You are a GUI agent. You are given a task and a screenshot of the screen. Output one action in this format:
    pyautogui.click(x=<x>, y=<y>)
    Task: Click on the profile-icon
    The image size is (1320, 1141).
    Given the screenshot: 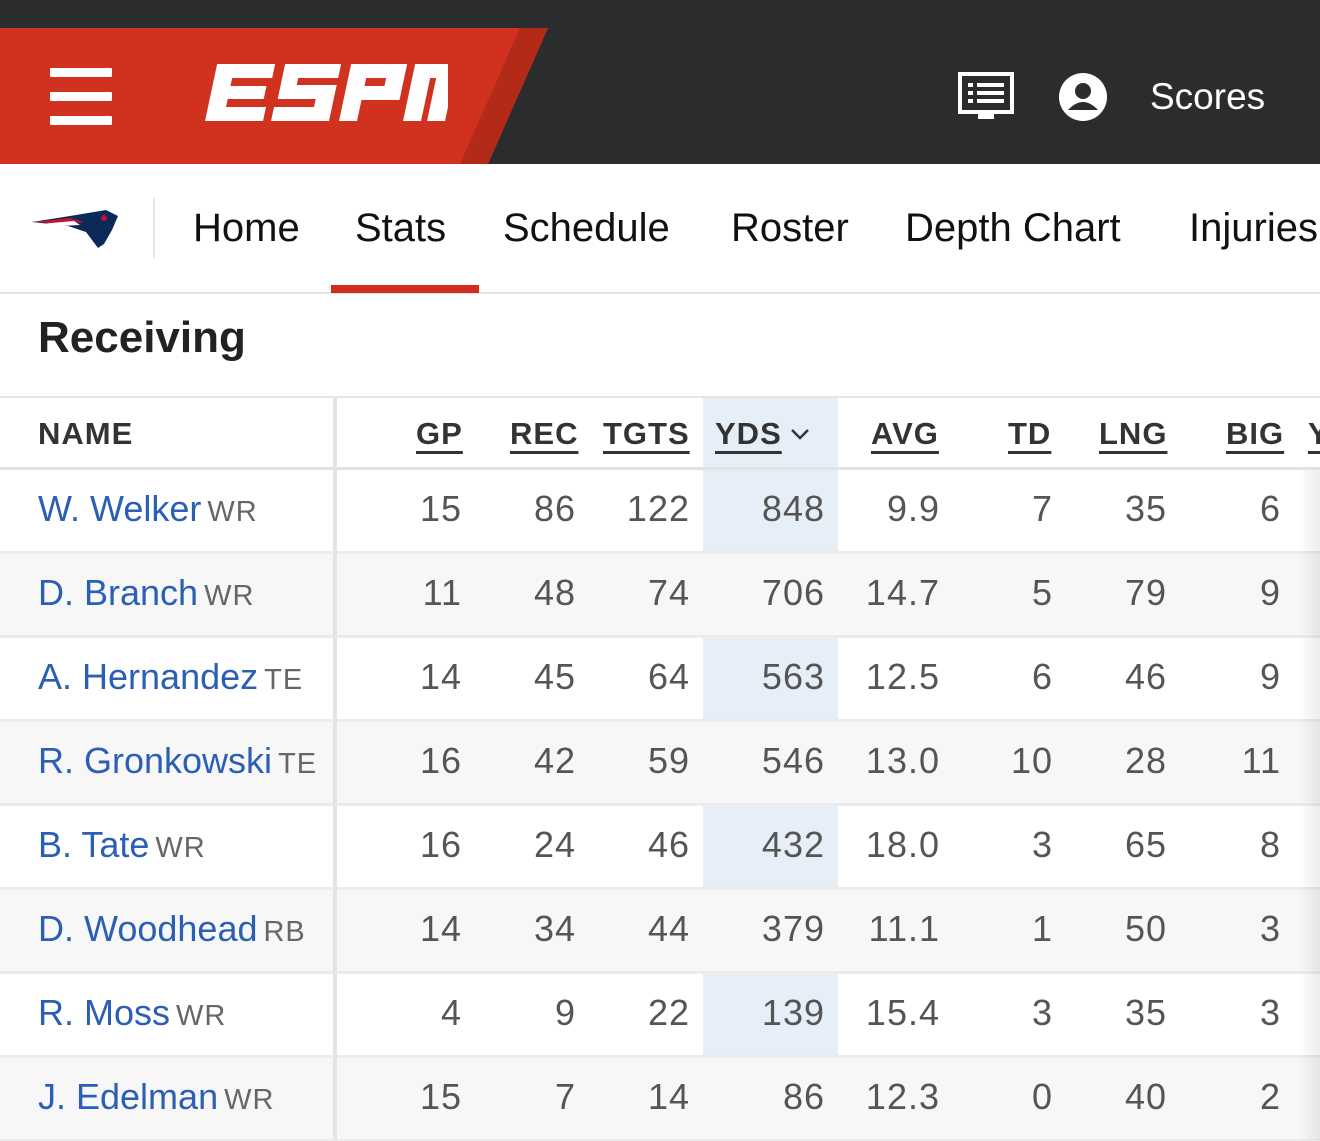 What is the action you would take?
    pyautogui.click(x=1083, y=97)
    